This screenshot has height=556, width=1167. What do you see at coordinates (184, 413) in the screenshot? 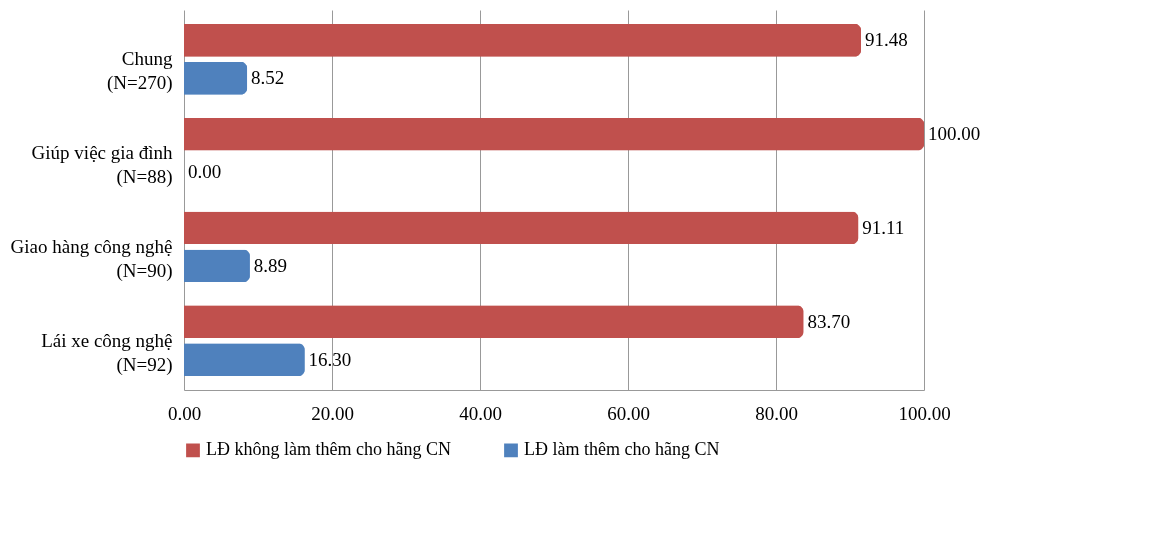
I see `x-tick-label: 0.00` at bounding box center [184, 413].